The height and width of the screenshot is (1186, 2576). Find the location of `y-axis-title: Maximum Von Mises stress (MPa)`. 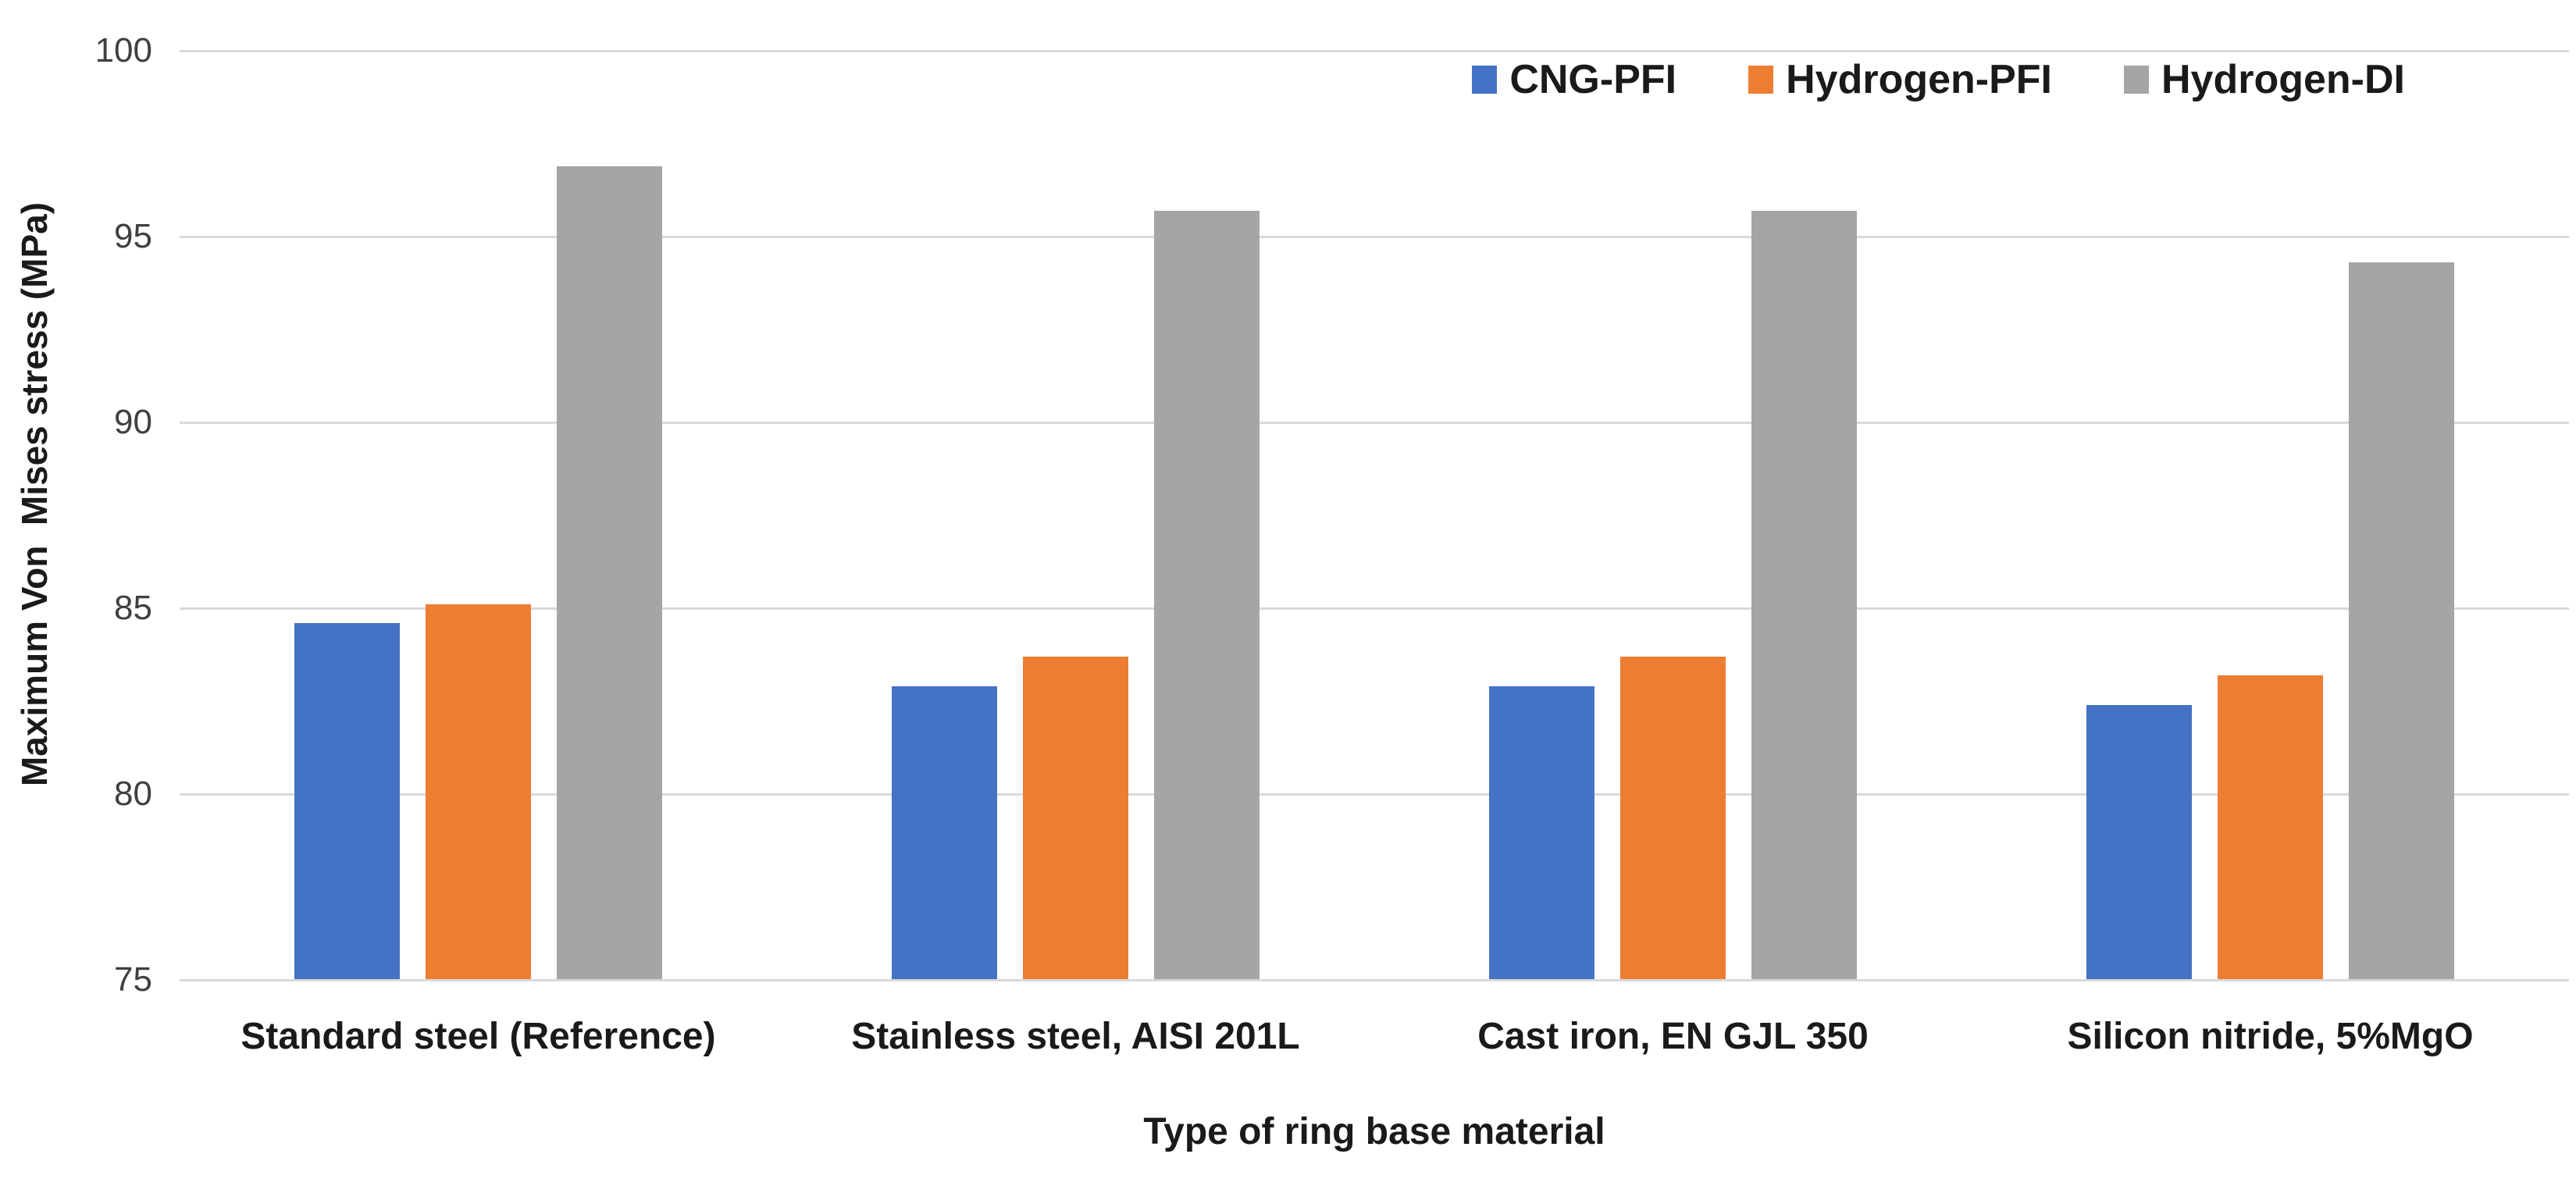

y-axis-title: Maximum Von Mises stress (MPa) is located at coordinates (34, 494).